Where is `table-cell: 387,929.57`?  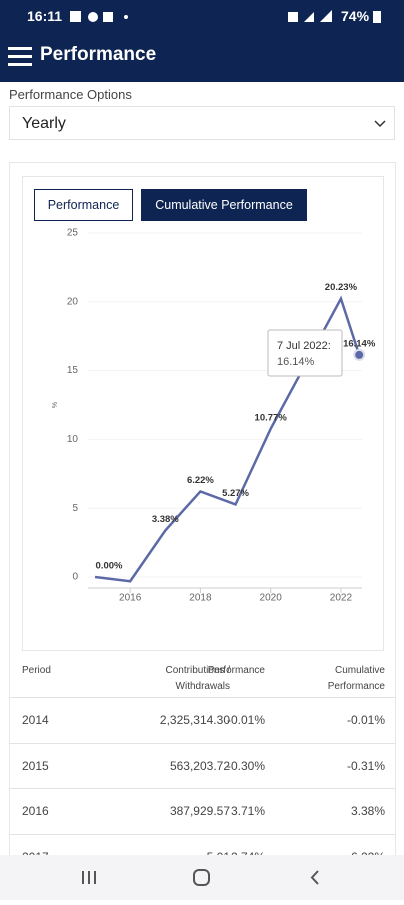
table-cell: 387,929.57 is located at coordinates (199, 811).